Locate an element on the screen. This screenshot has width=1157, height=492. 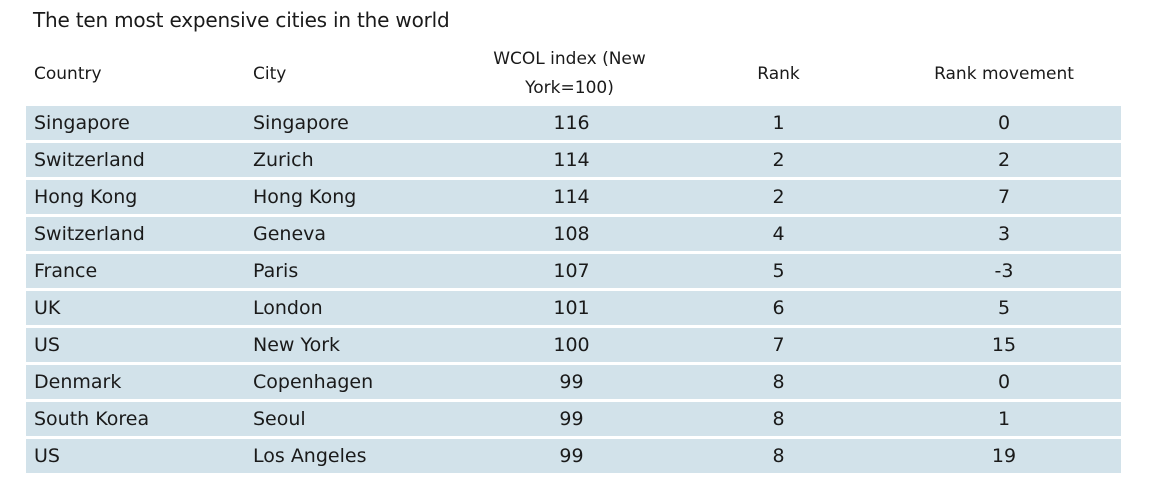
city-cell: London is located at coordinates (359, 309).